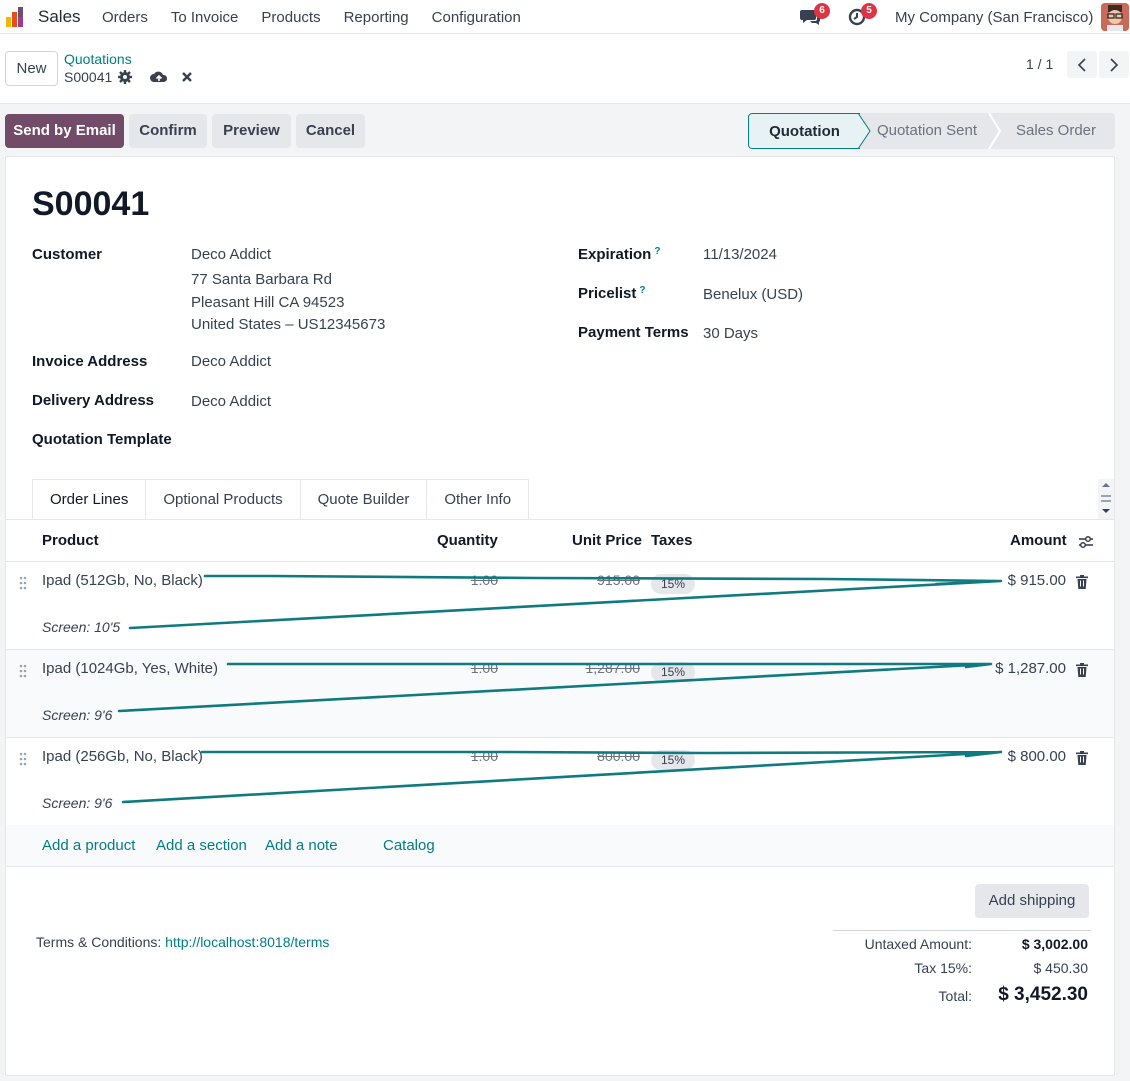 The image size is (1130, 1081). I want to click on tax-value: $ 450.30, so click(1061, 968).